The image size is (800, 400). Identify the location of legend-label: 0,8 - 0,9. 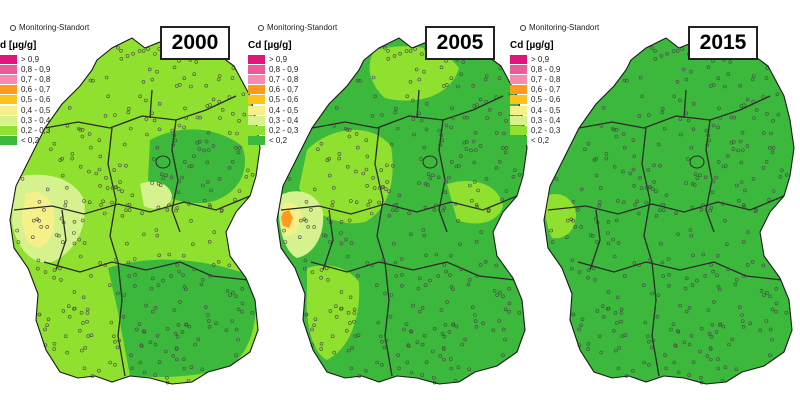
(546, 69).